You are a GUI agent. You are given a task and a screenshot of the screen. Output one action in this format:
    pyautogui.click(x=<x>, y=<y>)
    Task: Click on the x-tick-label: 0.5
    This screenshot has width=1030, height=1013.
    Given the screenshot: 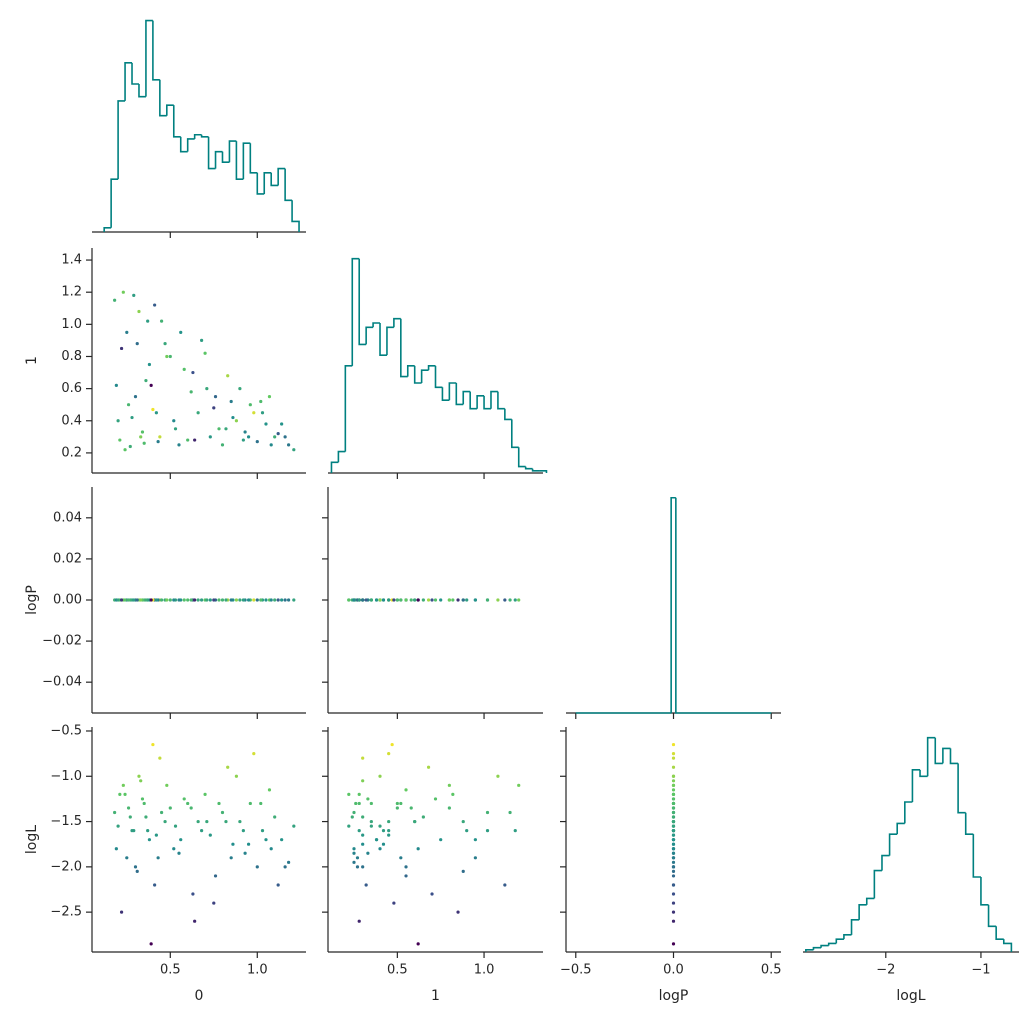 What is the action you would take?
    pyautogui.click(x=170, y=970)
    